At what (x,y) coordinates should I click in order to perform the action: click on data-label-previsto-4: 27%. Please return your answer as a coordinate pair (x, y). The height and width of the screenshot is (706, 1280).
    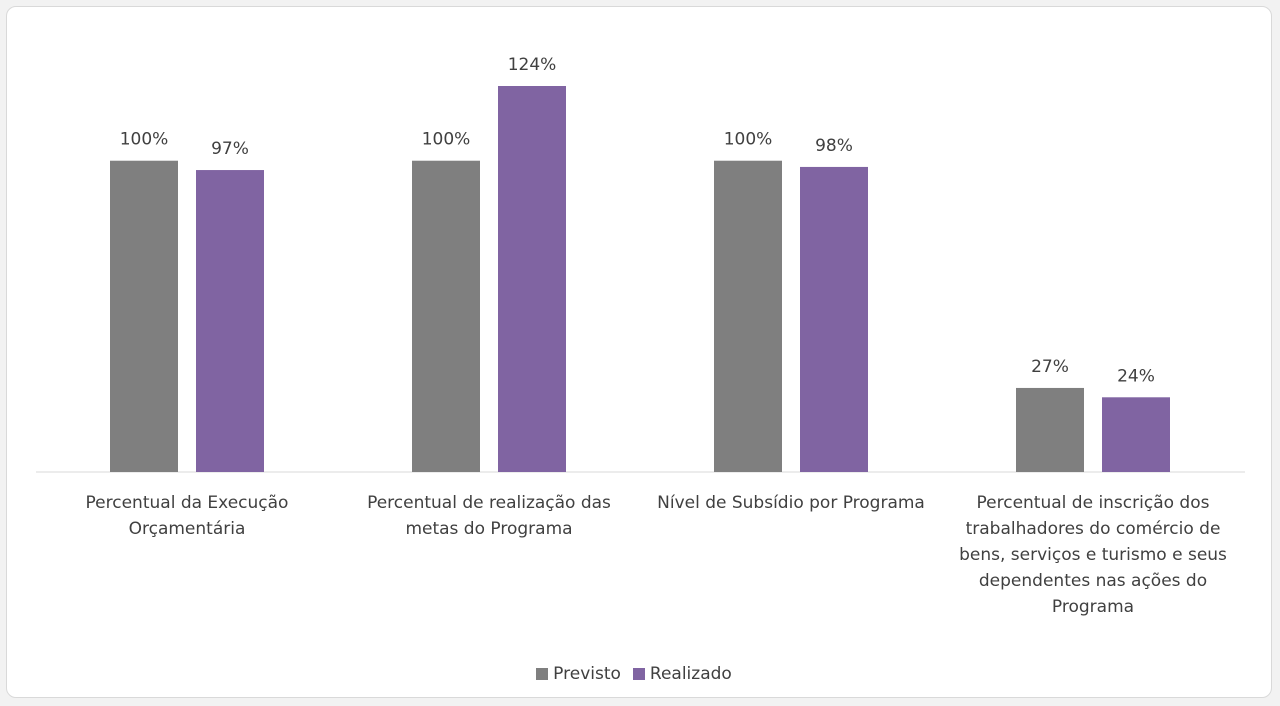
    Looking at the image, I should click on (1050, 367).